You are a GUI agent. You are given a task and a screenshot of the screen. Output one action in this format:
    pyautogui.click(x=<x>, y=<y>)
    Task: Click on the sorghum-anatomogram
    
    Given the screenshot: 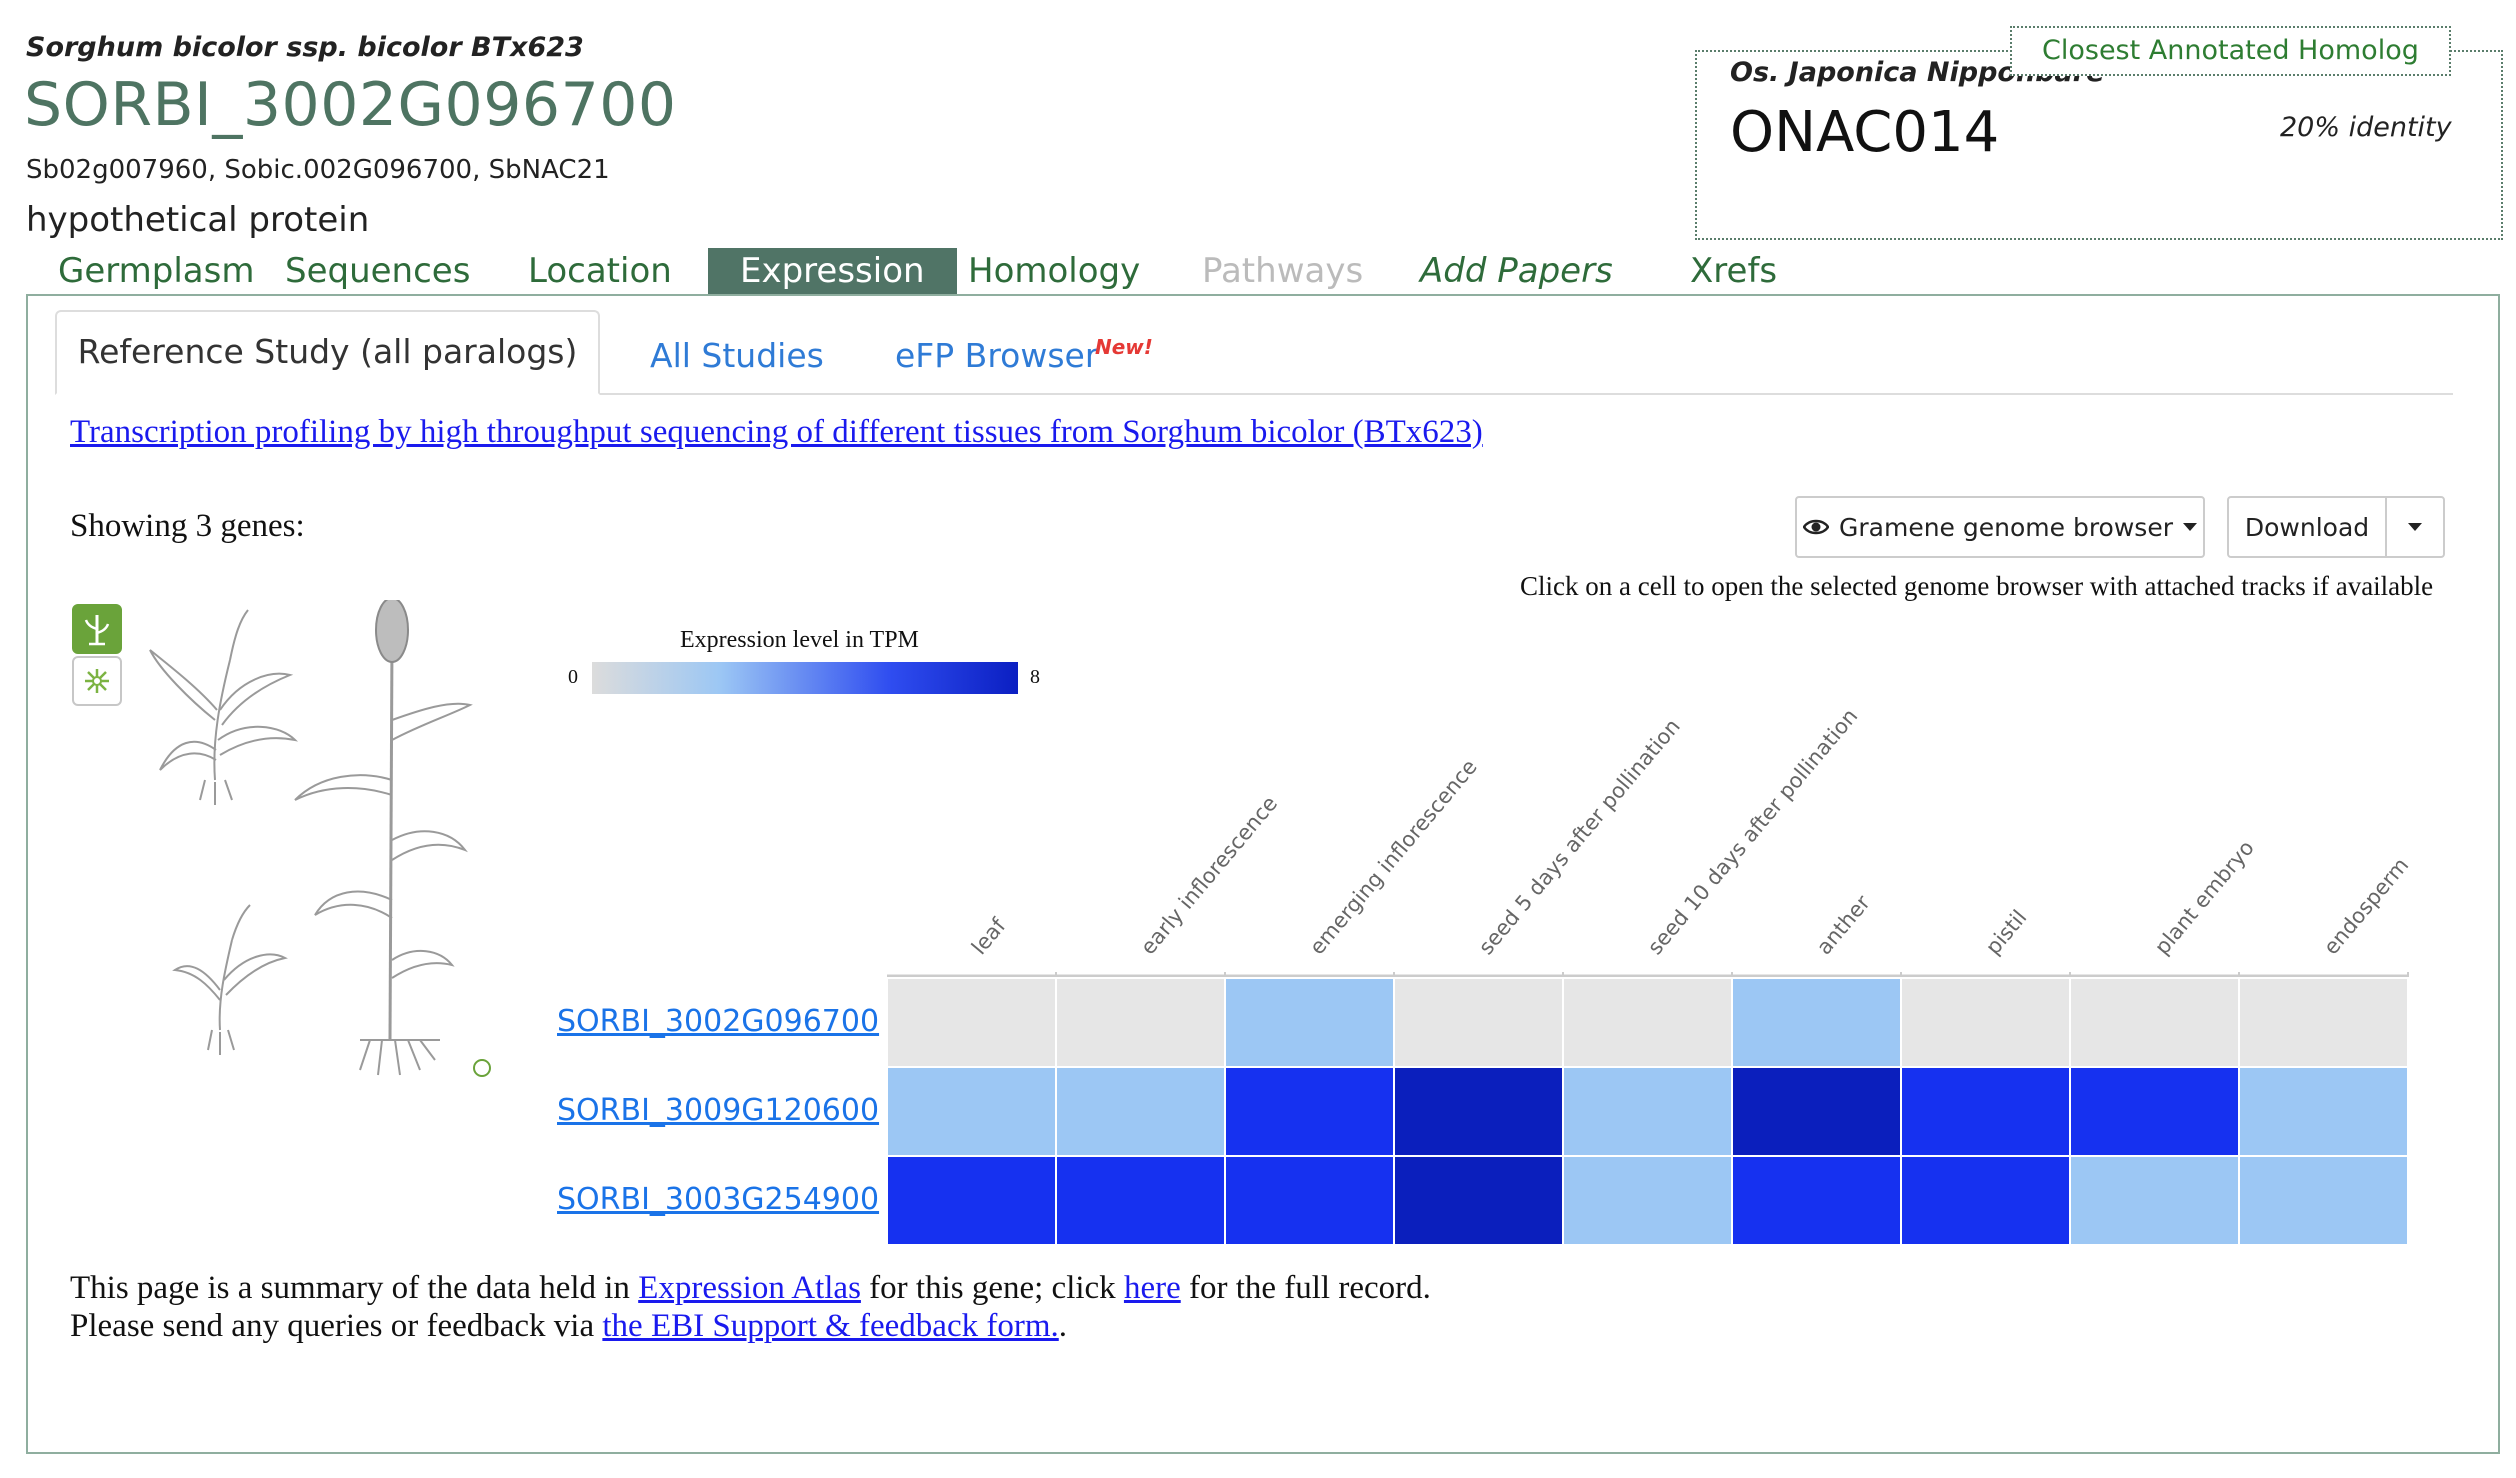 What is the action you would take?
    pyautogui.click(x=320, y=838)
    